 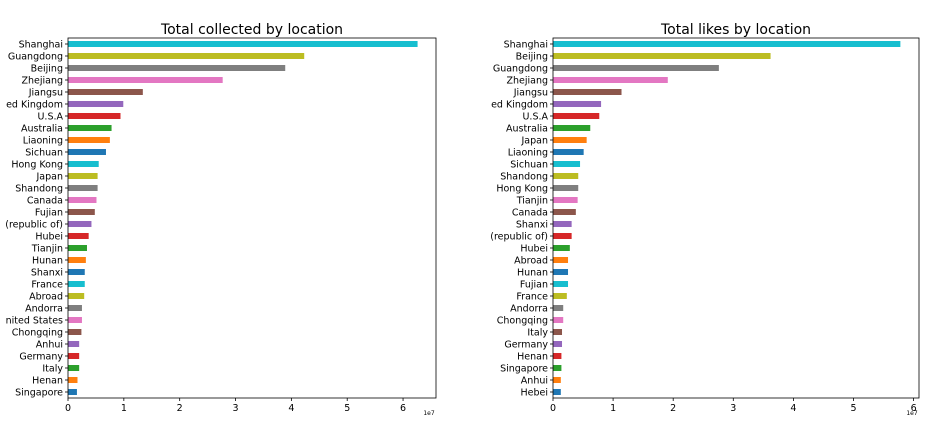 What do you see at coordinates (49, 237) in the screenshot?
I see `y-tick-label: Hubei` at bounding box center [49, 237].